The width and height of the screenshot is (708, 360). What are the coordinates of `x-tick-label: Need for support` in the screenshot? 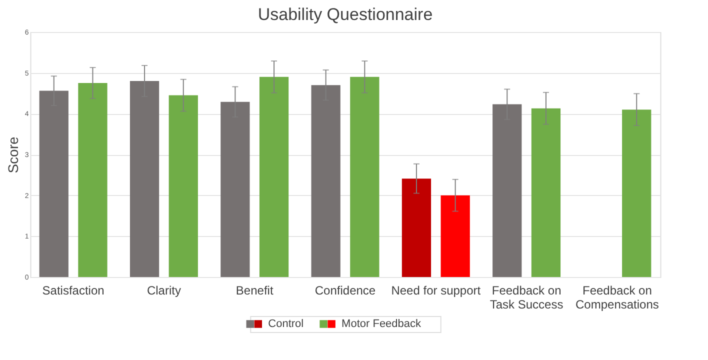 It's located at (436, 291).